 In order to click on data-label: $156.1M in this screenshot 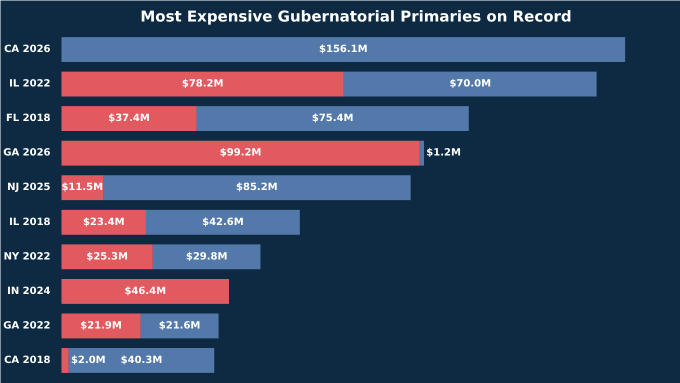, I will do `click(343, 50)`.